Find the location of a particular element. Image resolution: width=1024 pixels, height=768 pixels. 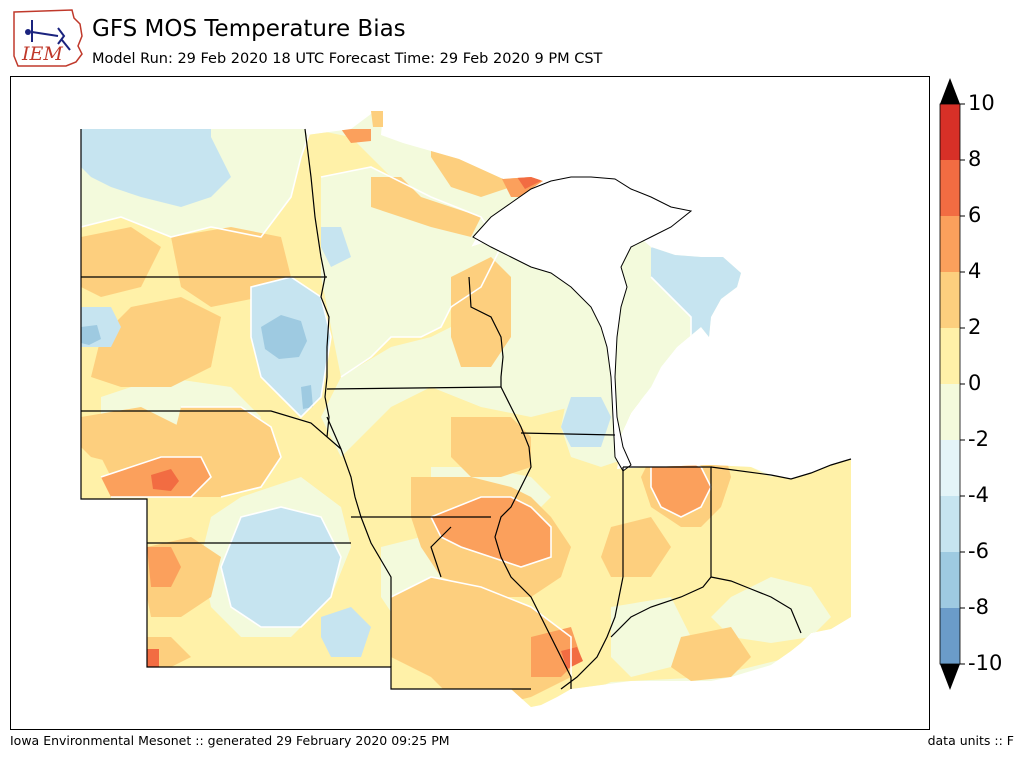

colorbar-tick-label: 10 is located at coordinates (981, 103).